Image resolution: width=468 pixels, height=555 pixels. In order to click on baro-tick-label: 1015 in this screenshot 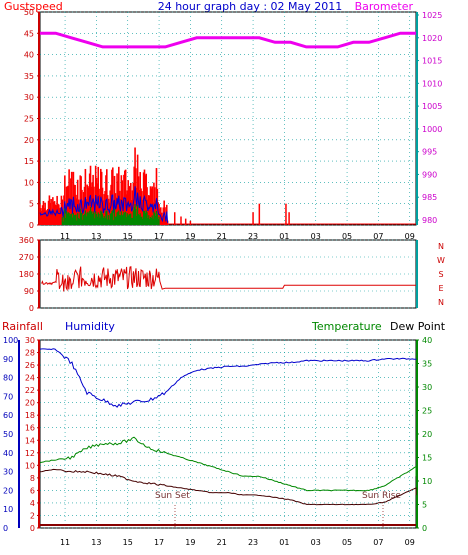, I will do `click(432, 61)`.